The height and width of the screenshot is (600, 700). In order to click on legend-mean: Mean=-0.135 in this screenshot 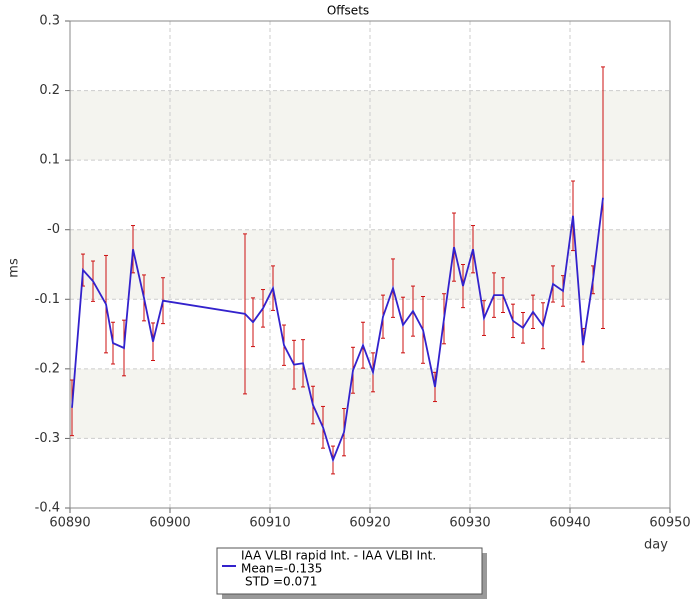, I will do `click(281, 569)`.